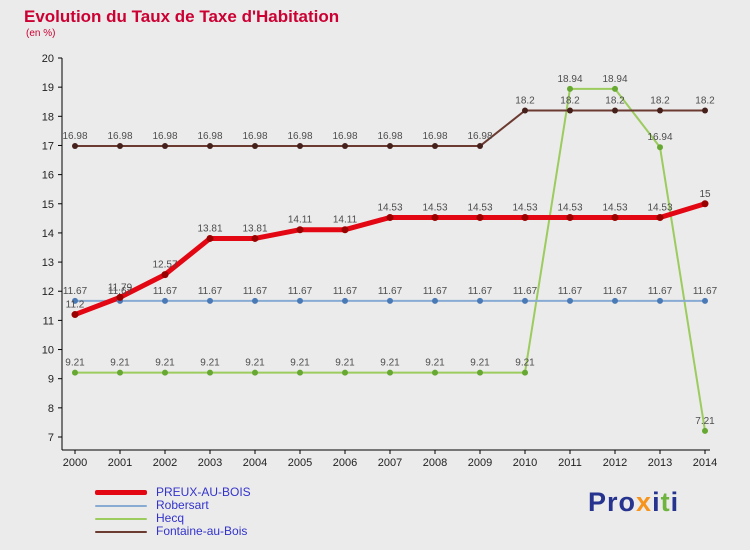 The height and width of the screenshot is (550, 750). What do you see at coordinates (644, 502) in the screenshot?
I see `logo-letter: x` at bounding box center [644, 502].